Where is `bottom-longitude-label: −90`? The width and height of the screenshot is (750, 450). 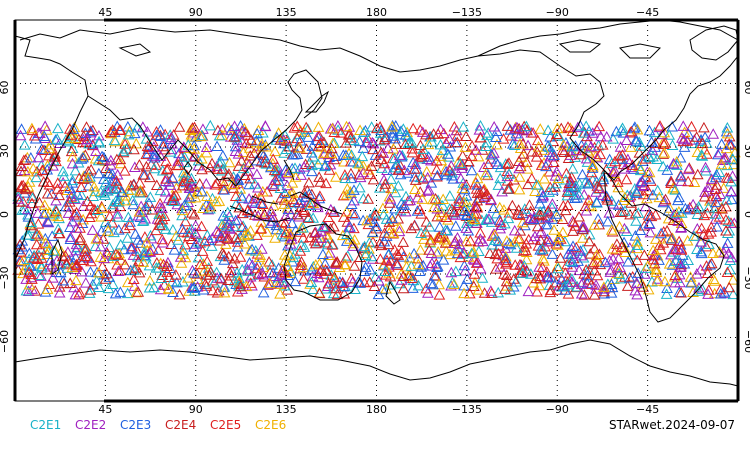 bottom-longitude-label: −90 is located at coordinates (557, 409).